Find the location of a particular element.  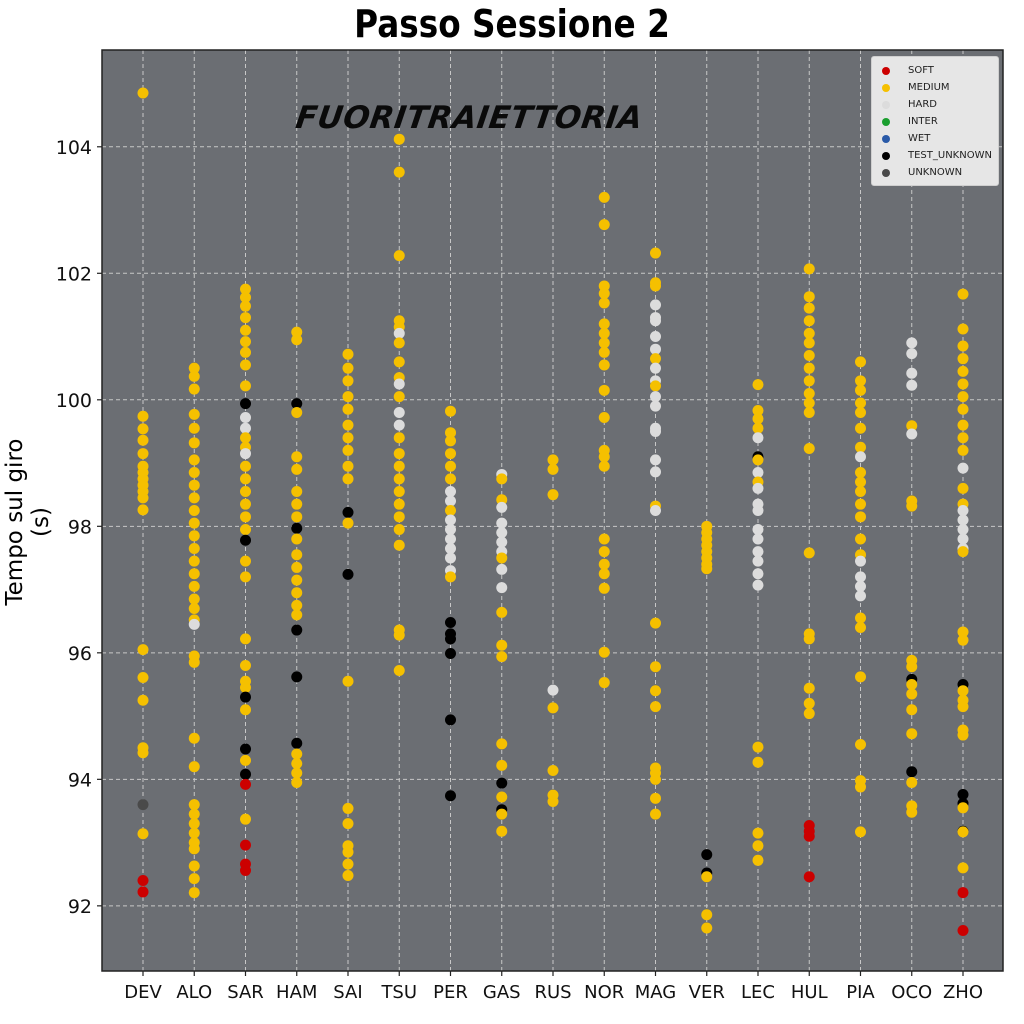

legend-item-soft: SOFT is located at coordinates (908, 70).